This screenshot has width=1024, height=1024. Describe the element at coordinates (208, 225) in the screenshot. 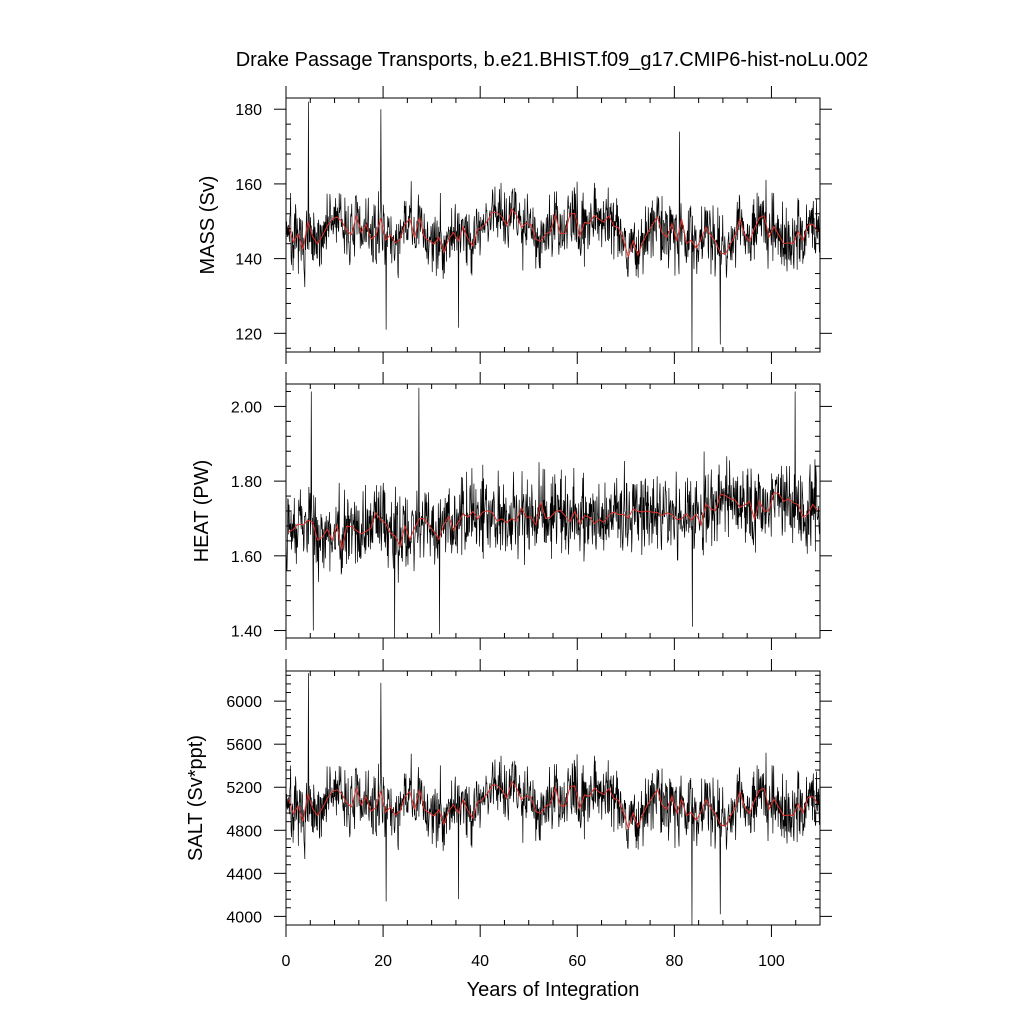

I see `mass-axis-label: MASS (Sv)` at that location.